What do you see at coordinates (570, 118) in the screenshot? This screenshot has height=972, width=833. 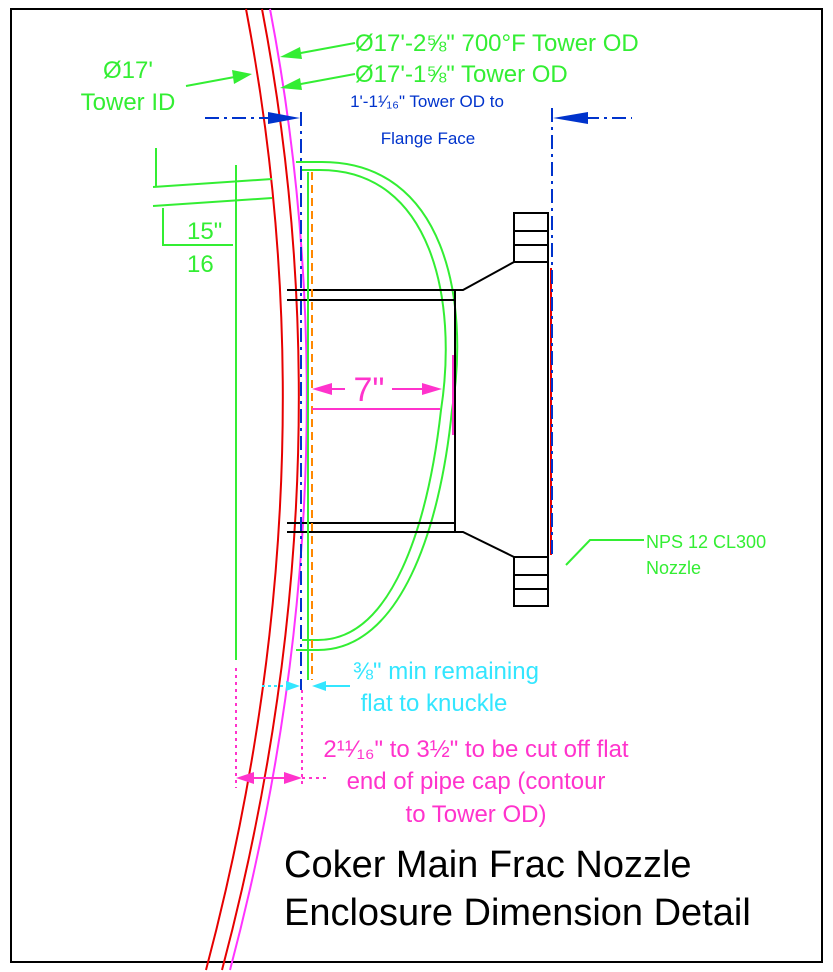 I see `dim-od-right-arrow` at bounding box center [570, 118].